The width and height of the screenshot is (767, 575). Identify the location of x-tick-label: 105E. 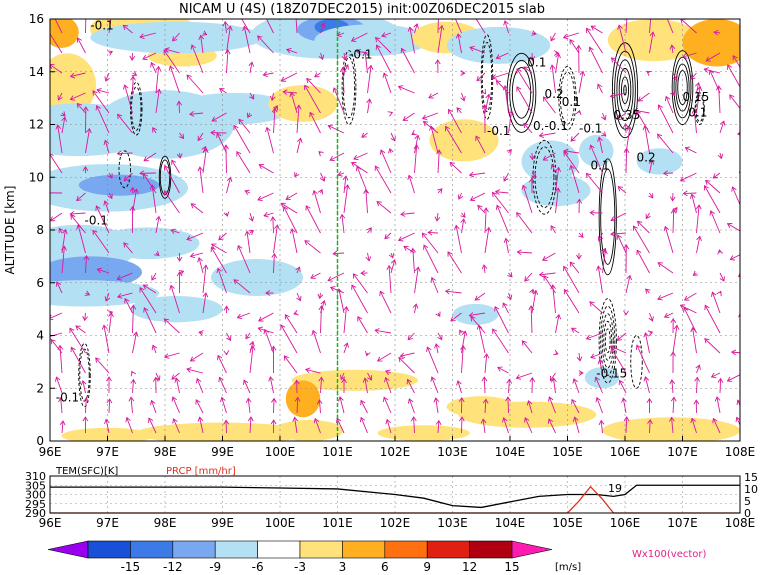
(567, 452).